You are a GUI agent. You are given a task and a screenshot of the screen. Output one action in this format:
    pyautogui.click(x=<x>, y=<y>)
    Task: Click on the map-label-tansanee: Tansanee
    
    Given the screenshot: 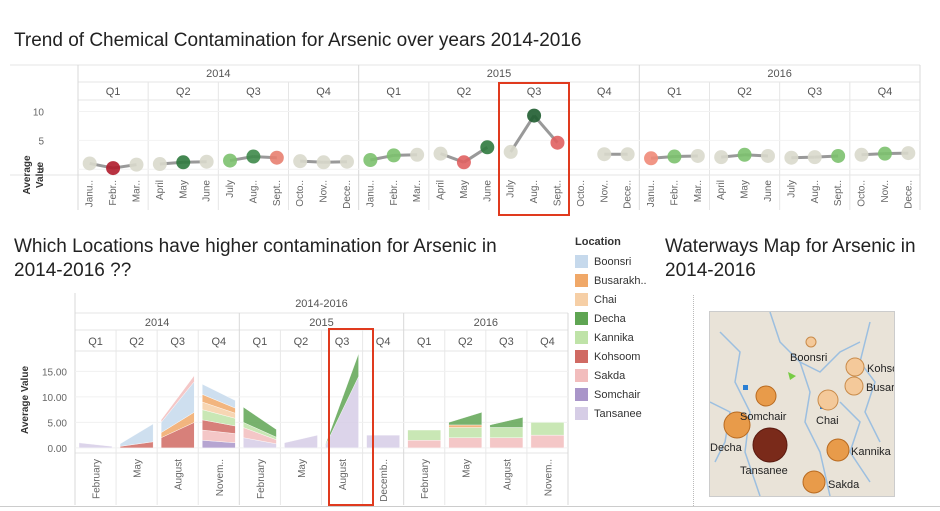 What is the action you would take?
    pyautogui.click(x=764, y=471)
    